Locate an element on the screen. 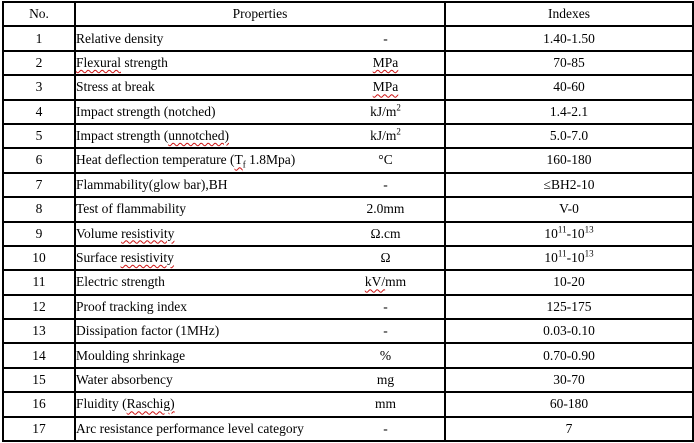 The height and width of the screenshot is (443, 694). row-no: 1 is located at coordinates (39, 38).